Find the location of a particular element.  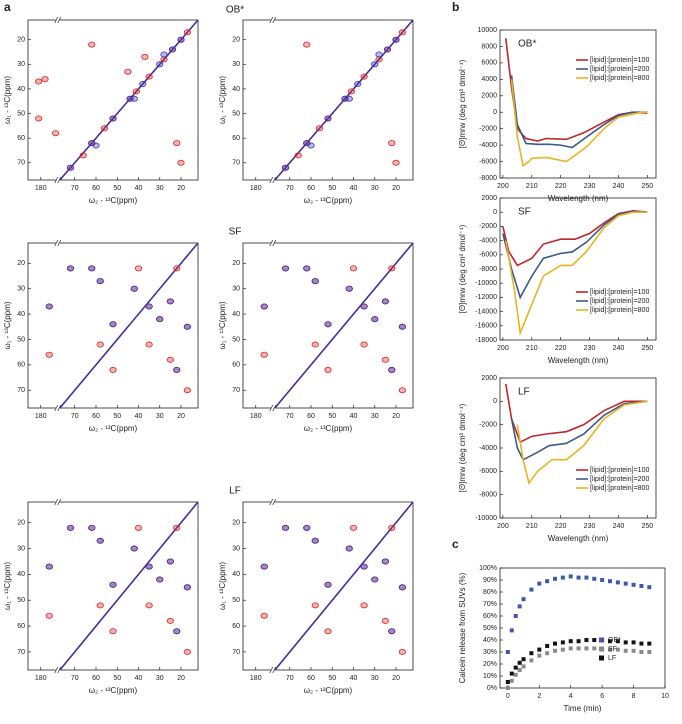

y-tick-label: 0 is located at coordinates (495, 401).